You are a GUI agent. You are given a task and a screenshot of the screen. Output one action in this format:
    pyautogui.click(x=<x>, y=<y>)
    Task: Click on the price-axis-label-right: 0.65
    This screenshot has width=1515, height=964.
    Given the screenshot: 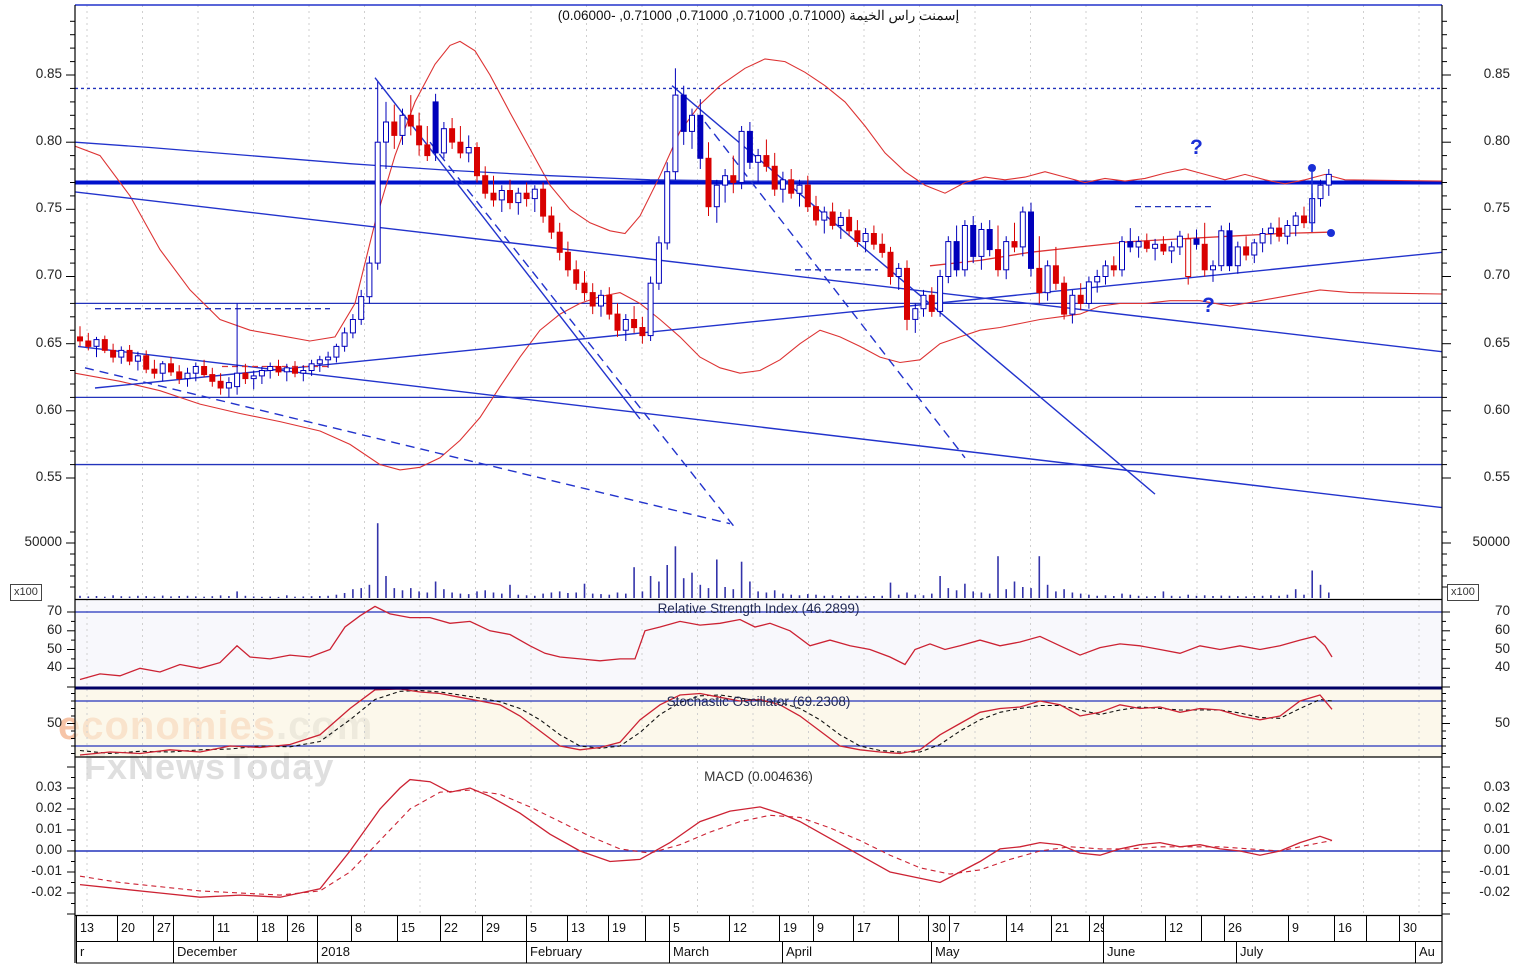 What is the action you would take?
    pyautogui.click(x=1496, y=342)
    